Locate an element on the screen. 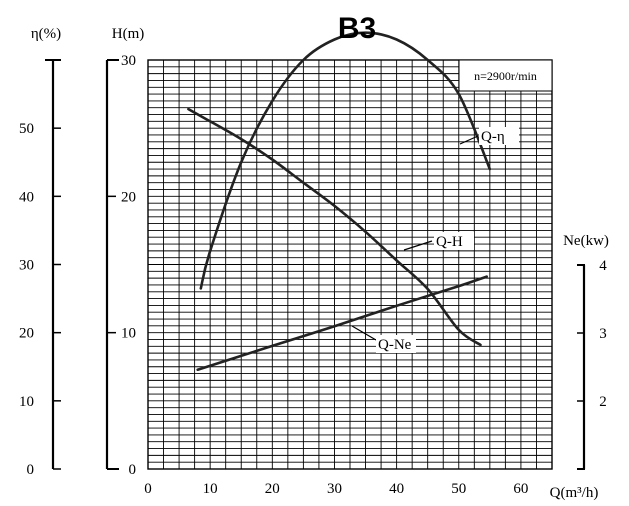 This screenshot has height=506, width=629. eta-tick-label: 10 is located at coordinates (26, 402).